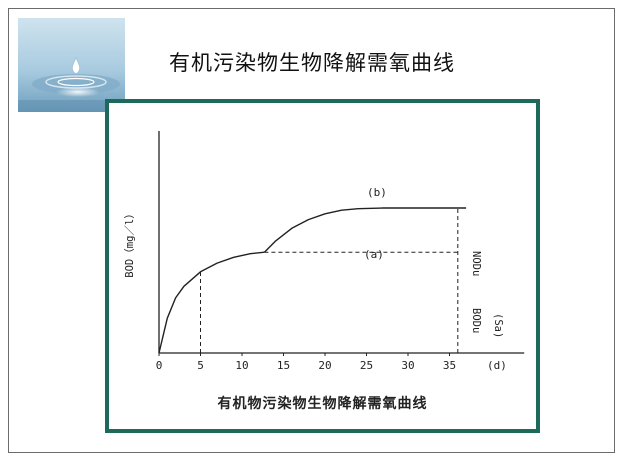 The width and height of the screenshot is (625, 461). Describe the element at coordinates (498, 325) in the screenshot. I see `sa-label: (Sa)` at that location.